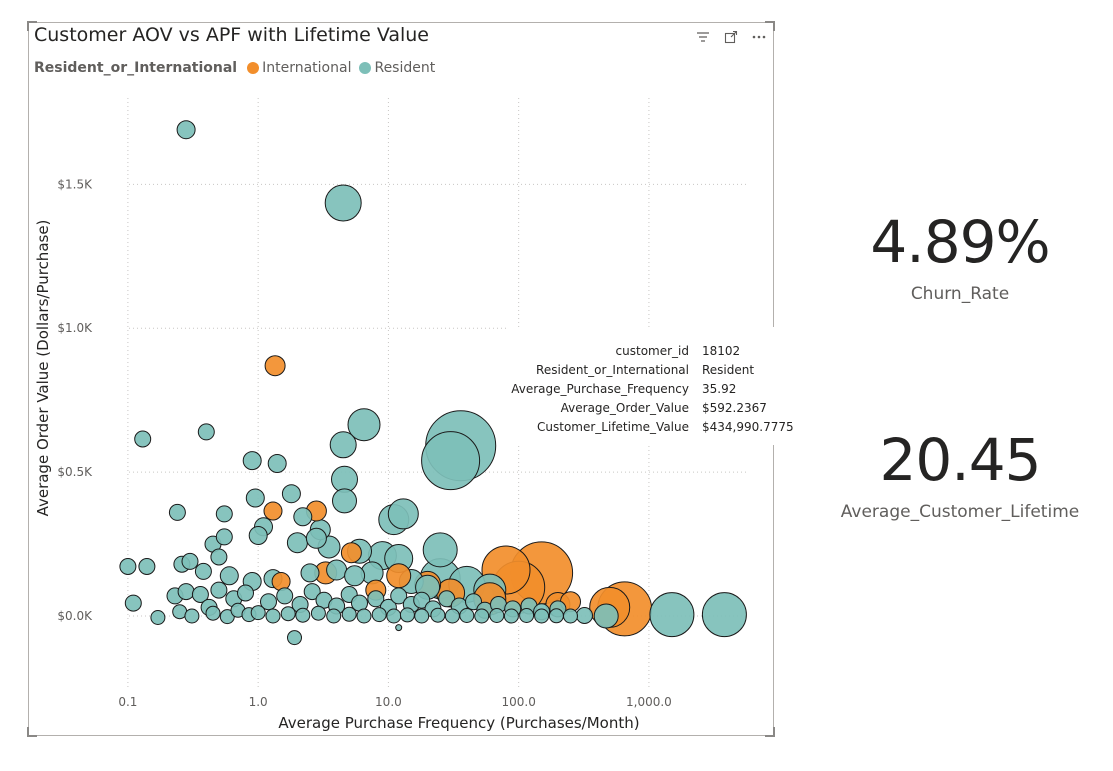 This screenshot has height=771, width=1113. Describe the element at coordinates (759, 37) in the screenshot. I see `more-options-icon` at that location.